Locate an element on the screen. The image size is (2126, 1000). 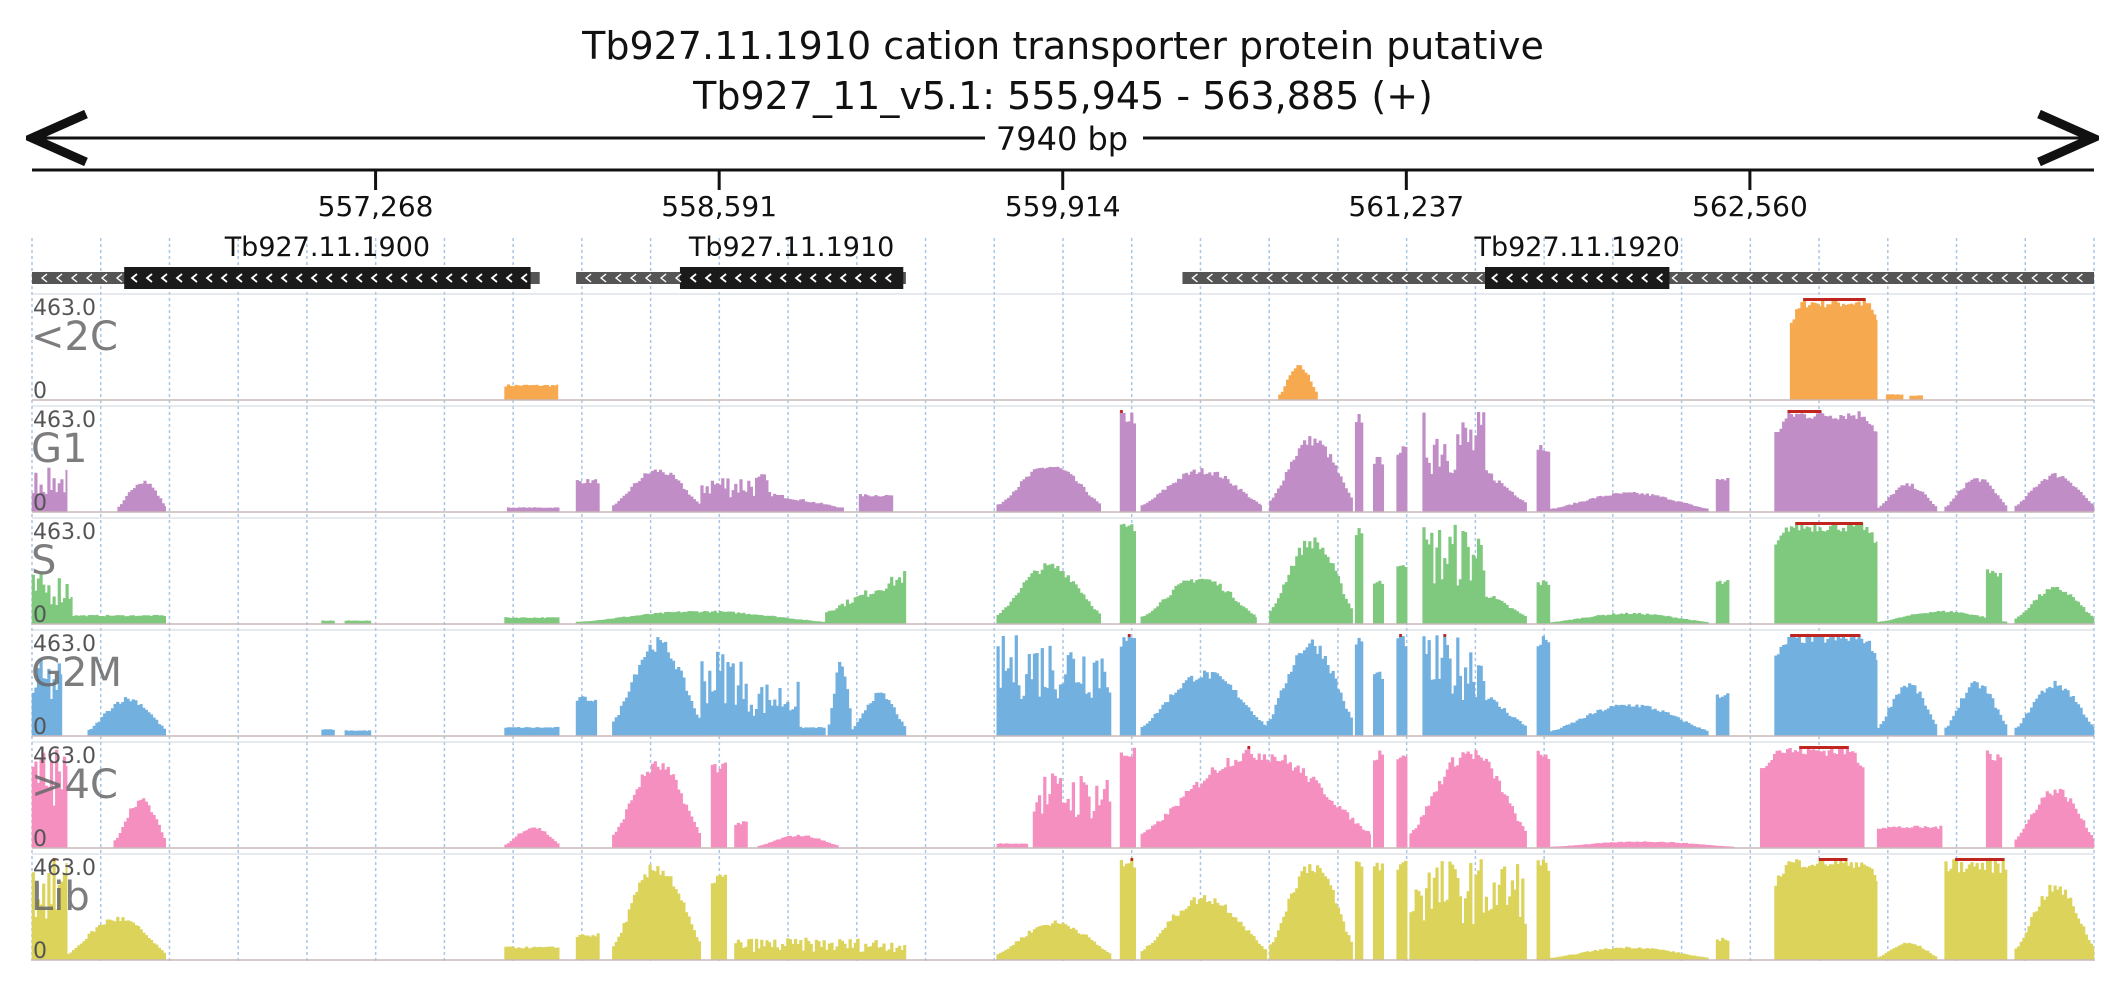
coverage-track: 463.0 0 >4C is located at coordinates (1063, 796).